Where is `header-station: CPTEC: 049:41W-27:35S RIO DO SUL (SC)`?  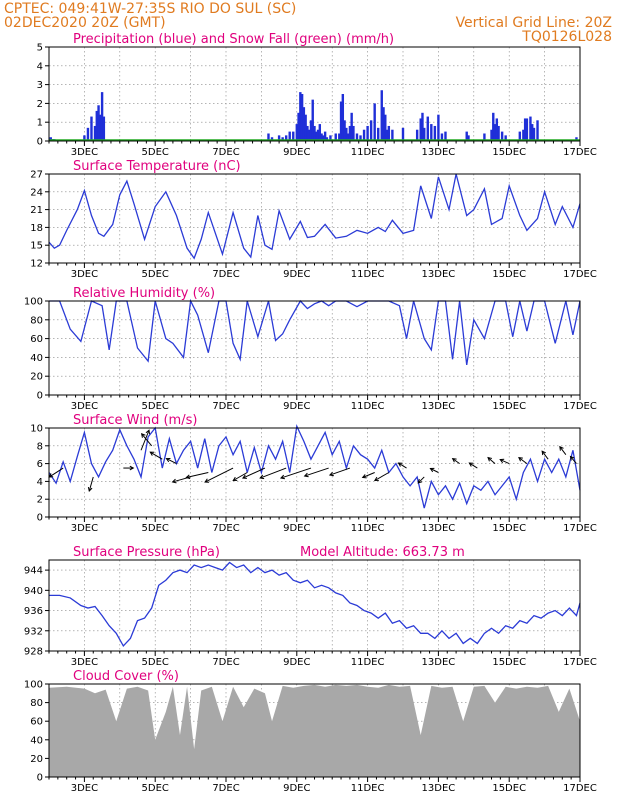
header-station: CPTEC: 049:41W-27:35S RIO DO SUL (SC) is located at coordinates (150, 9).